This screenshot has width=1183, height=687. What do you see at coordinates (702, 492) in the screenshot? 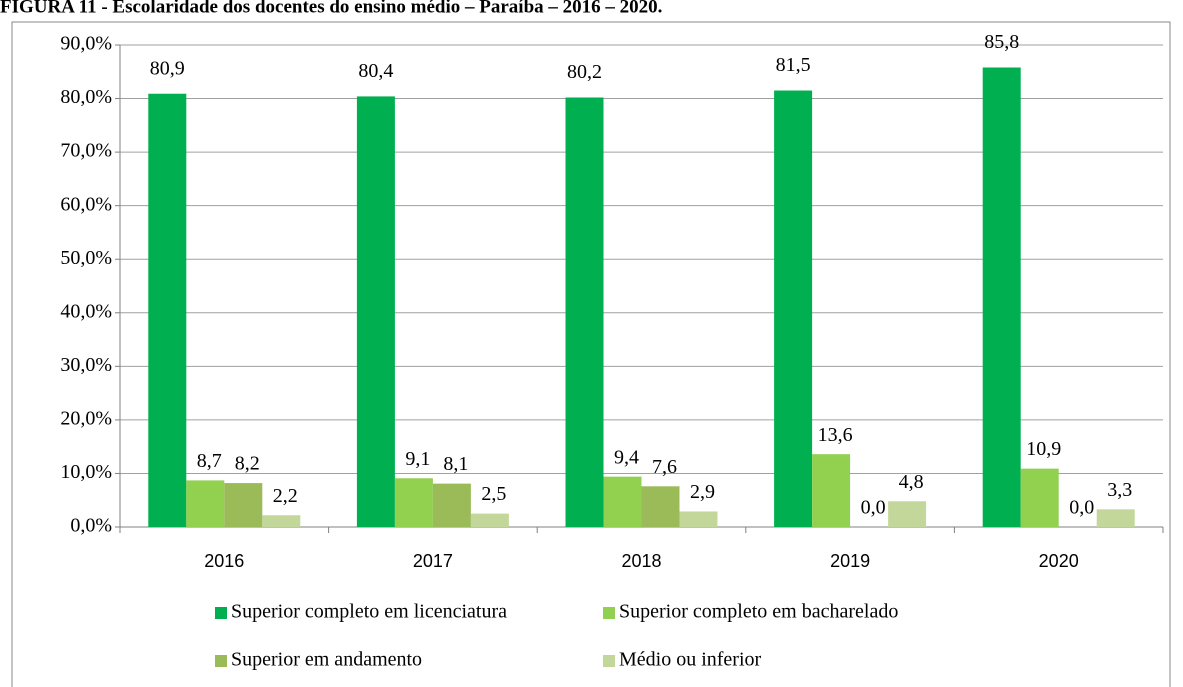
I see `value-label: 2,9` at bounding box center [702, 492].